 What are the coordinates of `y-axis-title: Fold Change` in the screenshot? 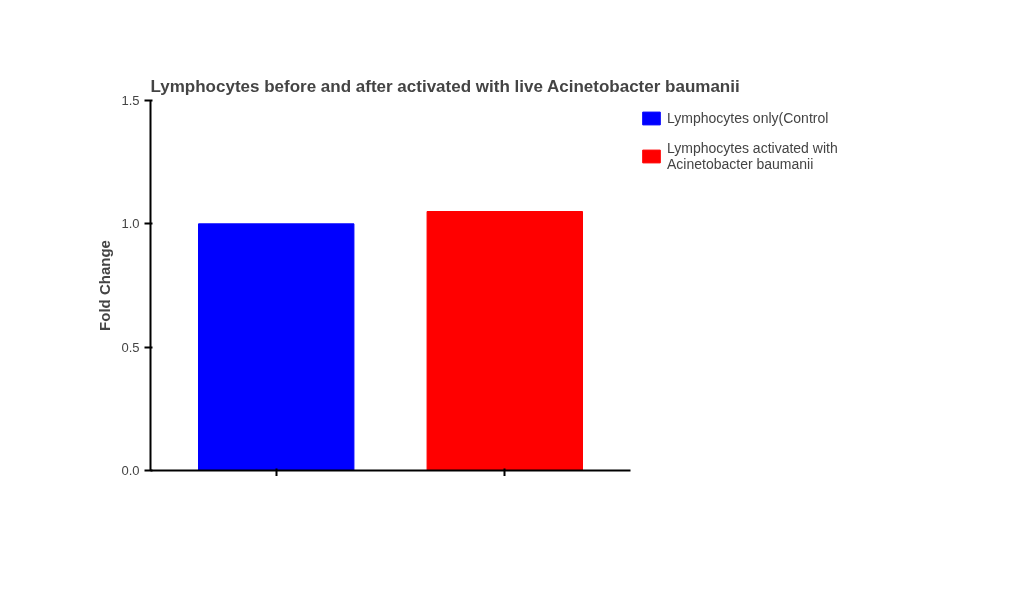 It's located at (105, 285).